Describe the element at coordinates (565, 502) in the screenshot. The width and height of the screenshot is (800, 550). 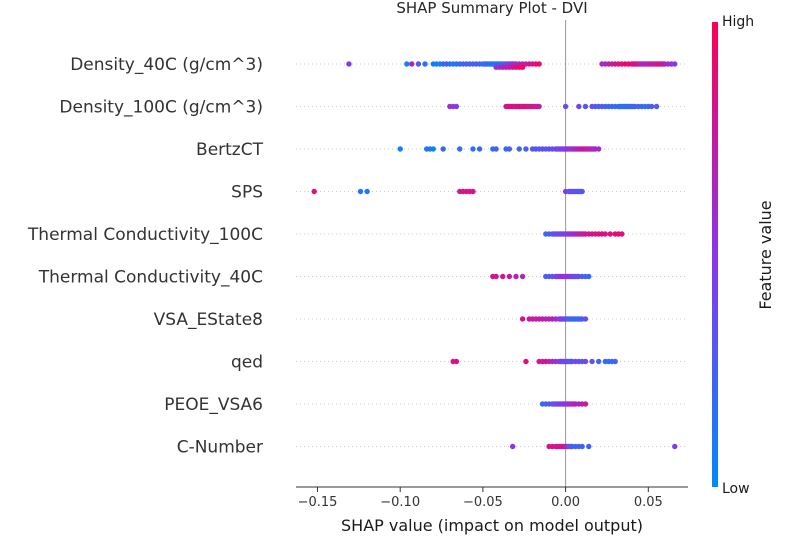
I see `x-tick-label: 0.00` at that location.